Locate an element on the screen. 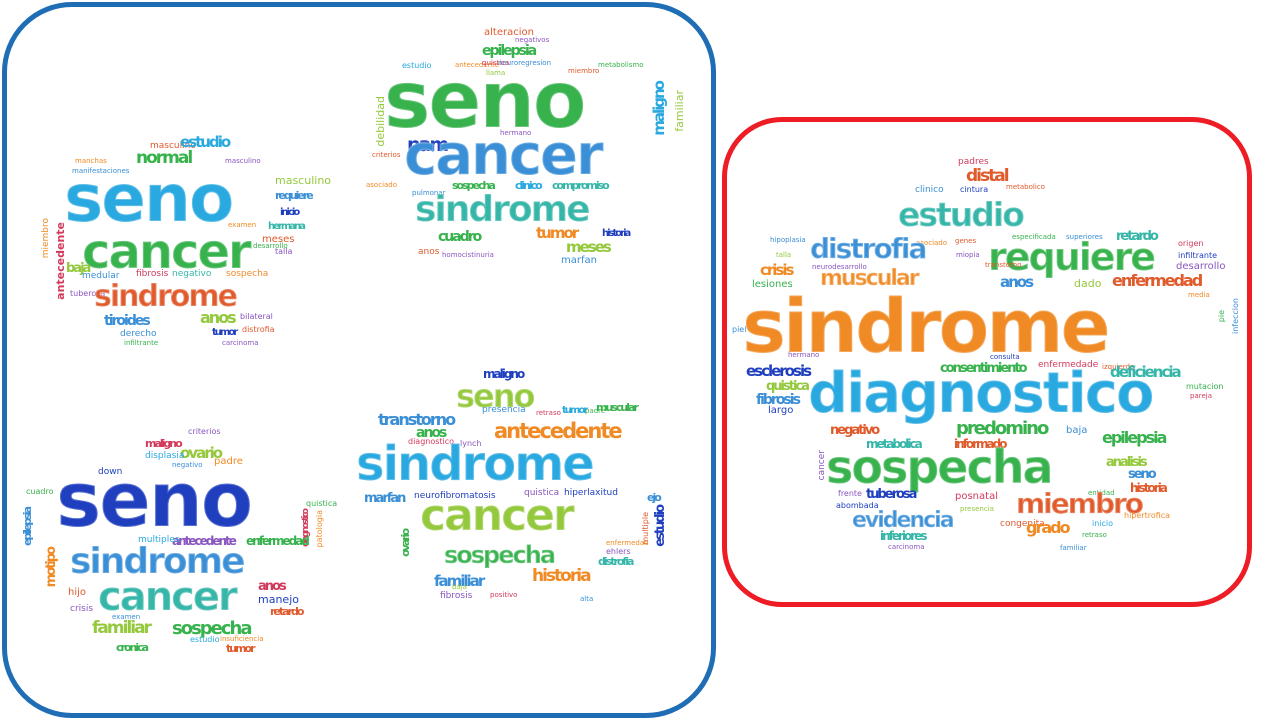 This screenshot has height=720, width=1280. word: manifestaciones is located at coordinates (101, 171).